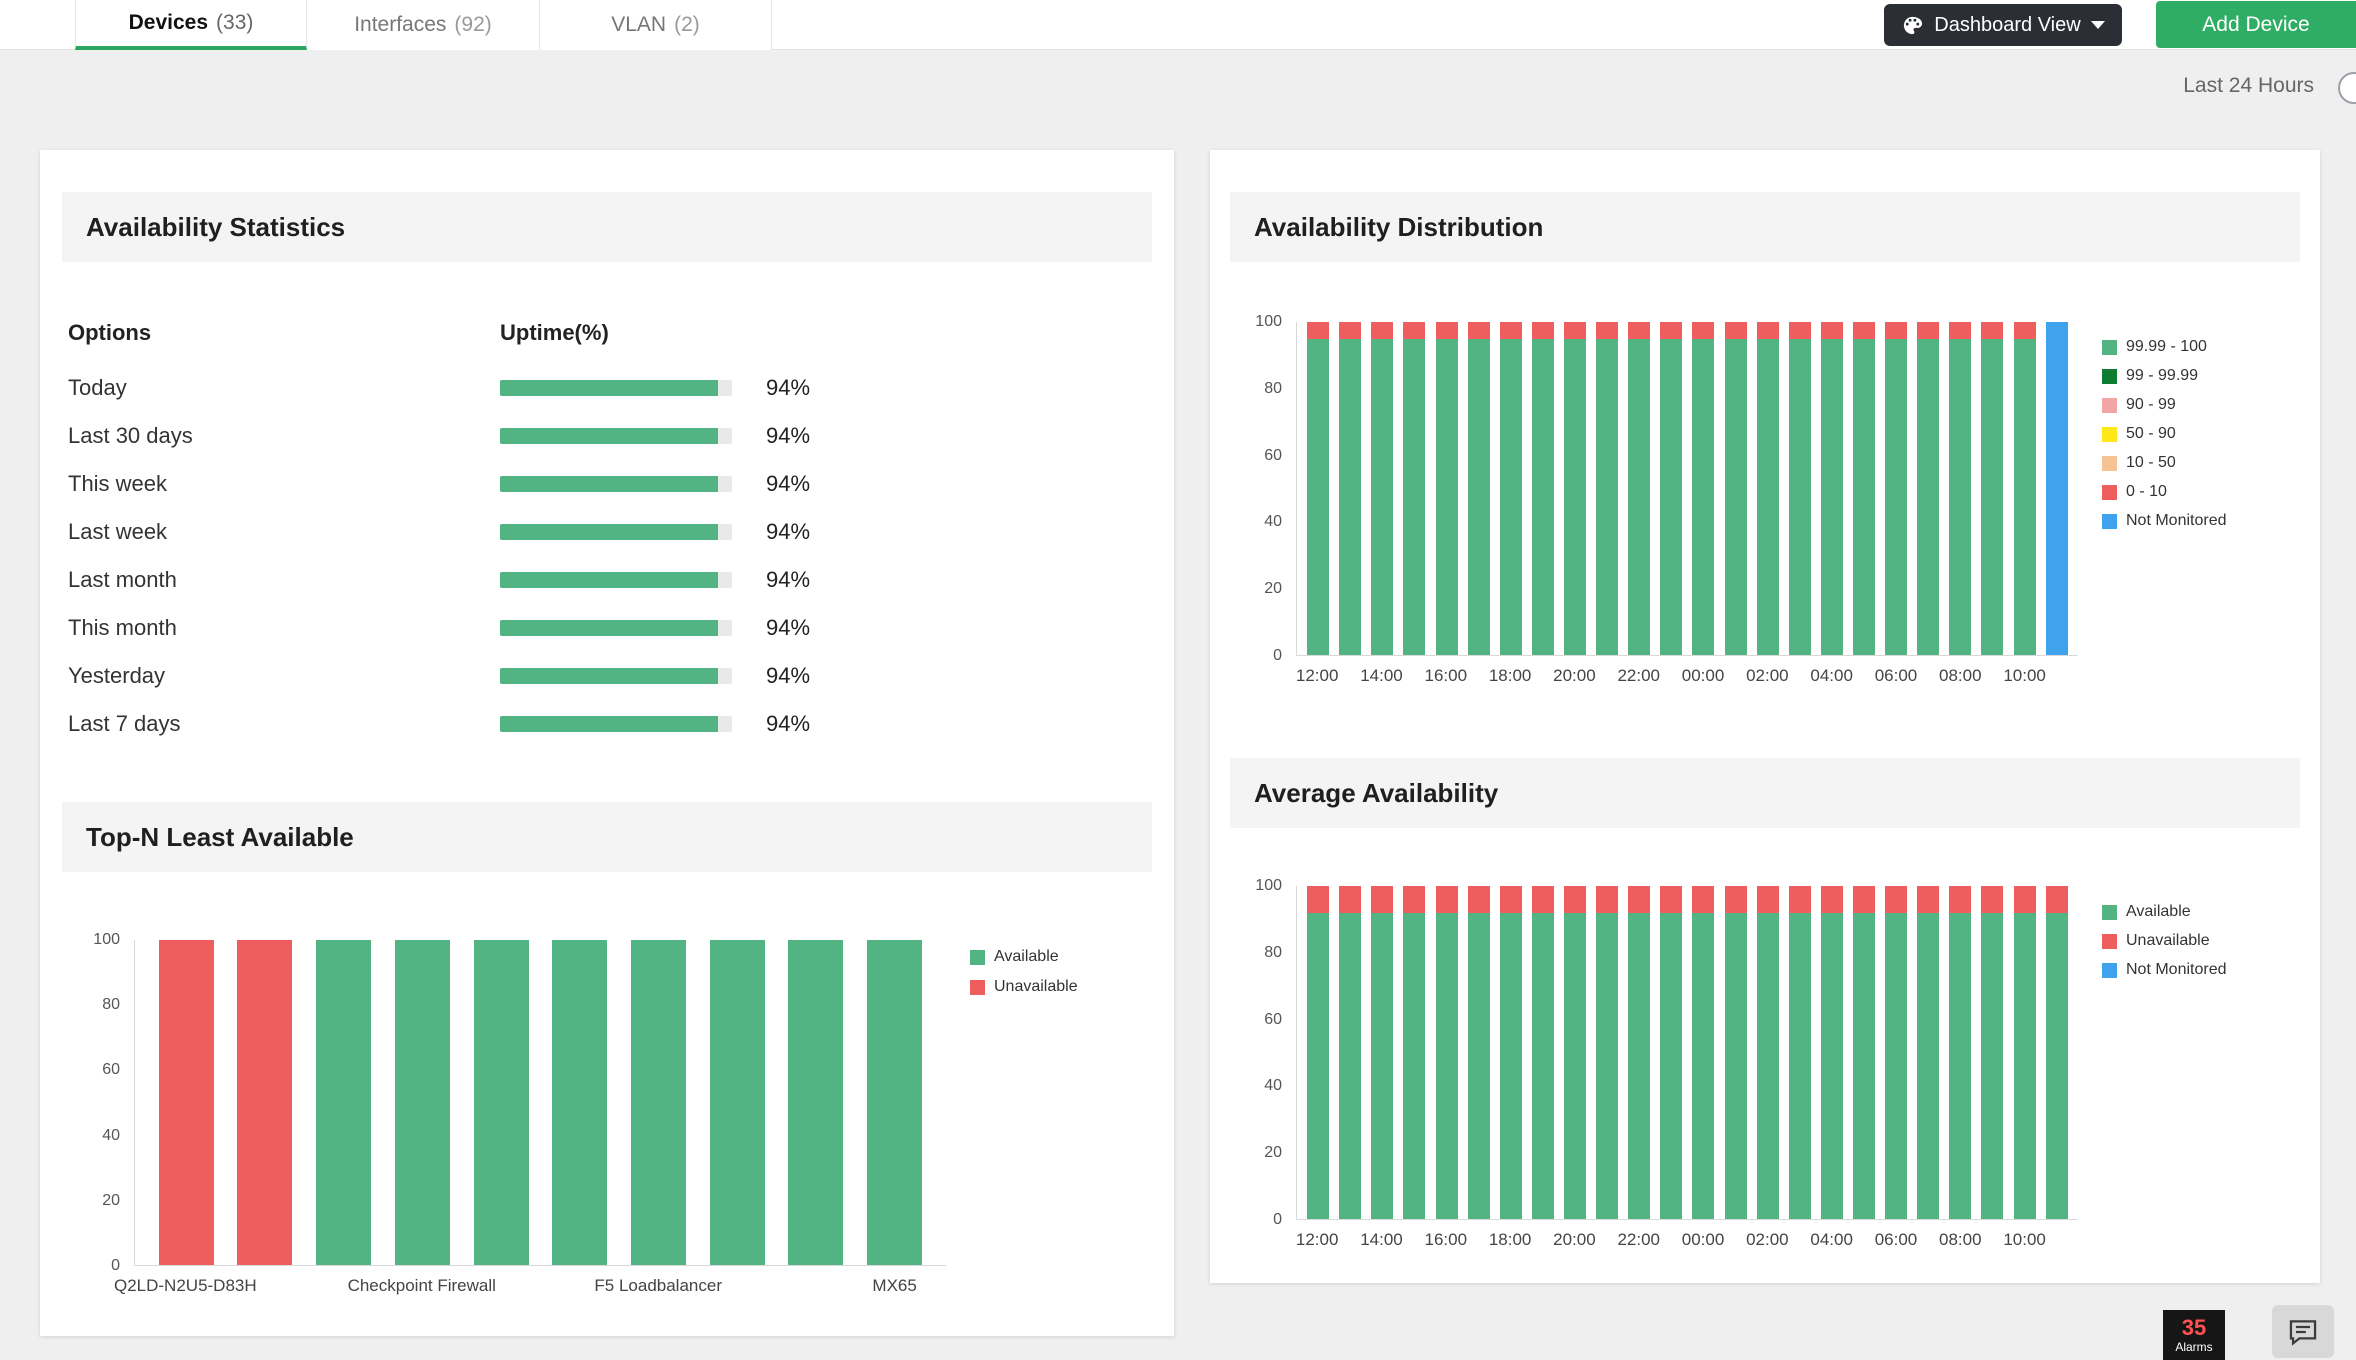 This screenshot has height=1360, width=2356. What do you see at coordinates (607, 580) in the screenshot?
I see `table-row: Last month 94%` at bounding box center [607, 580].